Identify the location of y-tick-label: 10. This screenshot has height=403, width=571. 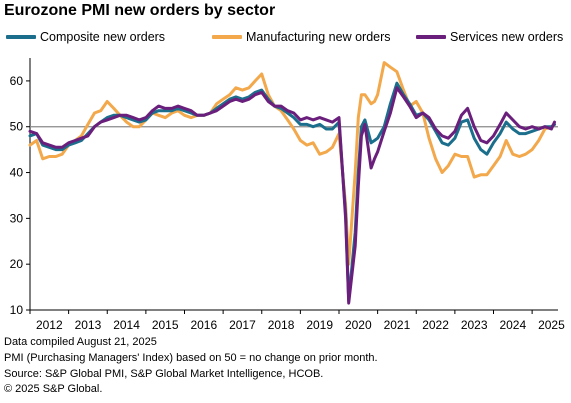
(17, 310).